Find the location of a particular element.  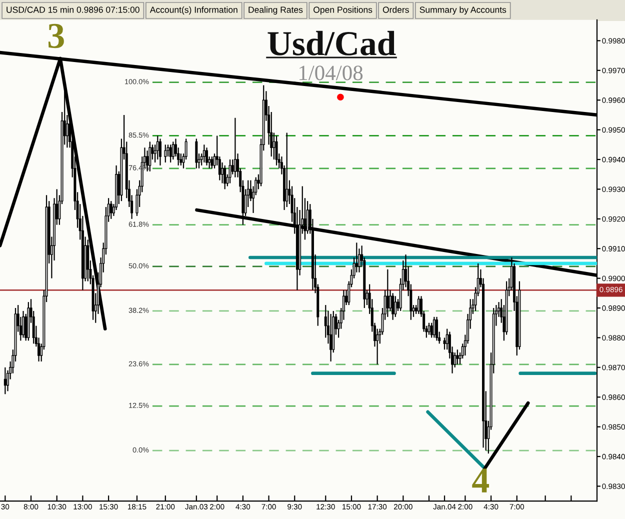

annotation: 3 is located at coordinates (56, 36).